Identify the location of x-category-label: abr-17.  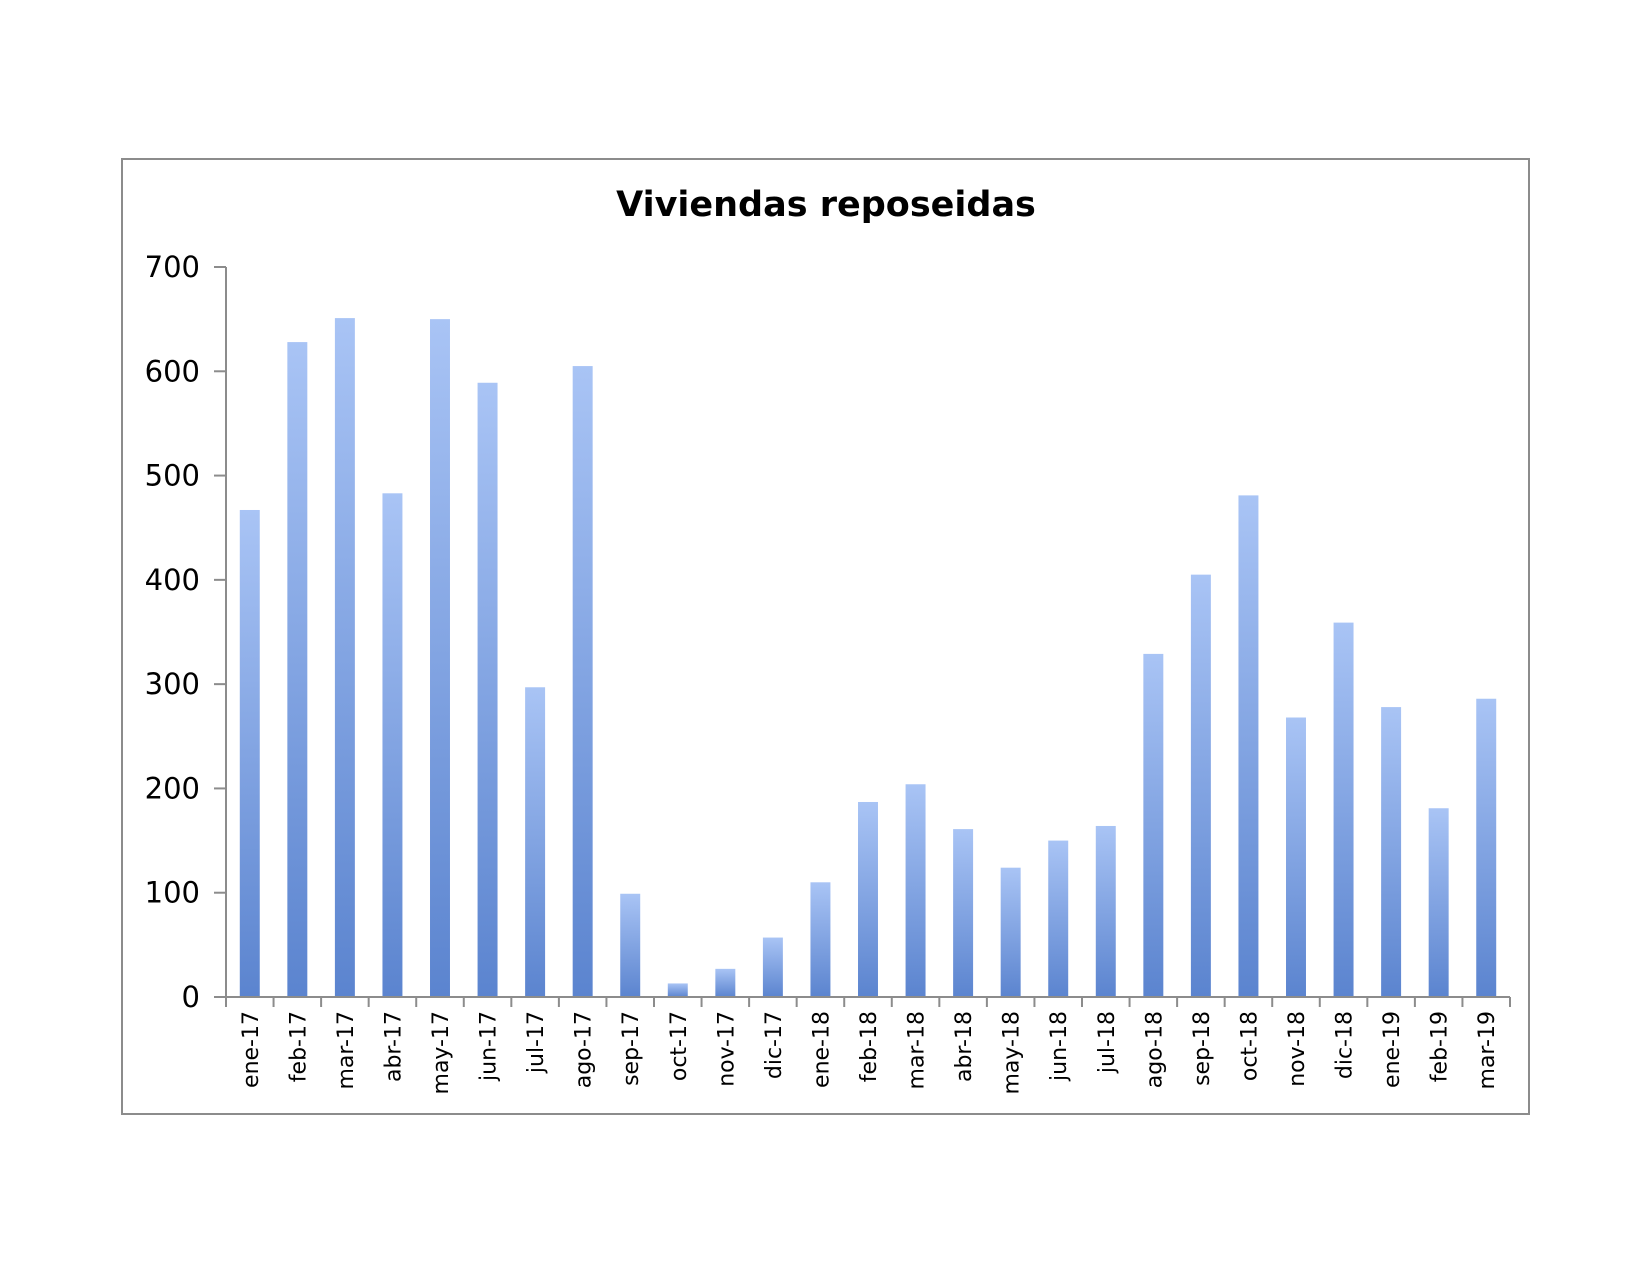
(393, 1046).